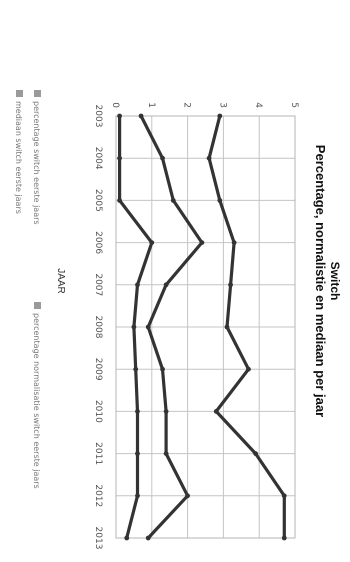 This screenshot has width=350, height=562. I want to click on x-tick-label: 2006, so click(98, 242).